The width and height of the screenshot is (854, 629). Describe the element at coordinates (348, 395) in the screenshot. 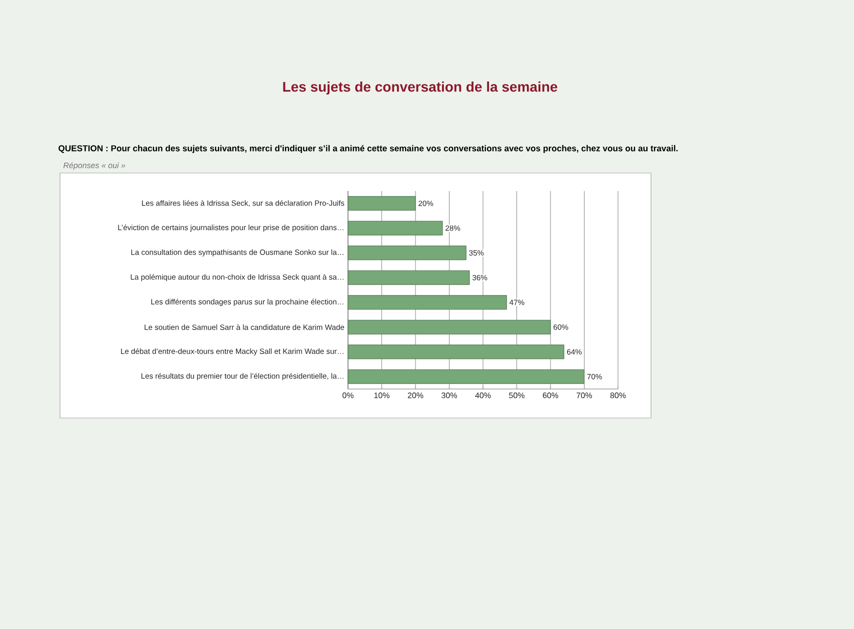

I see `x-tick-label: 0%` at that location.